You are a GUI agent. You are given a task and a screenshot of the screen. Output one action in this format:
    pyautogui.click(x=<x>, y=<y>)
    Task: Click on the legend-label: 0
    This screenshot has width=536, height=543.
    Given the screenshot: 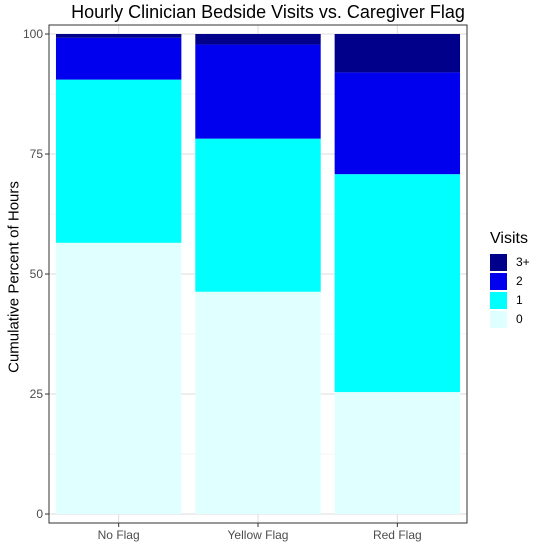 What is the action you would take?
    pyautogui.click(x=519, y=319)
    